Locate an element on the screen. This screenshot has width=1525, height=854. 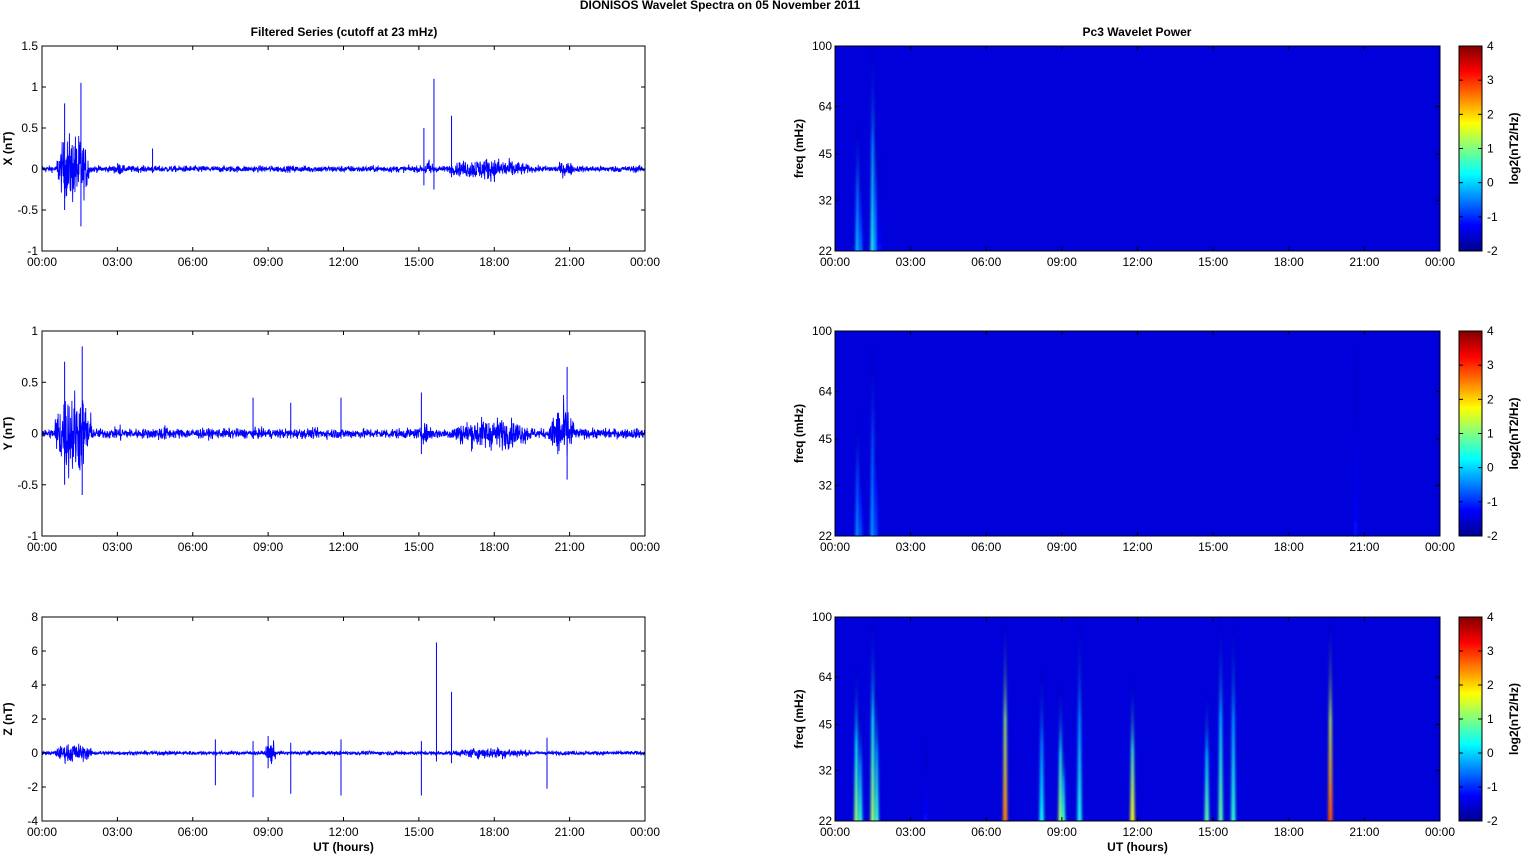
y-tick-label: 8 is located at coordinates (34, 617).